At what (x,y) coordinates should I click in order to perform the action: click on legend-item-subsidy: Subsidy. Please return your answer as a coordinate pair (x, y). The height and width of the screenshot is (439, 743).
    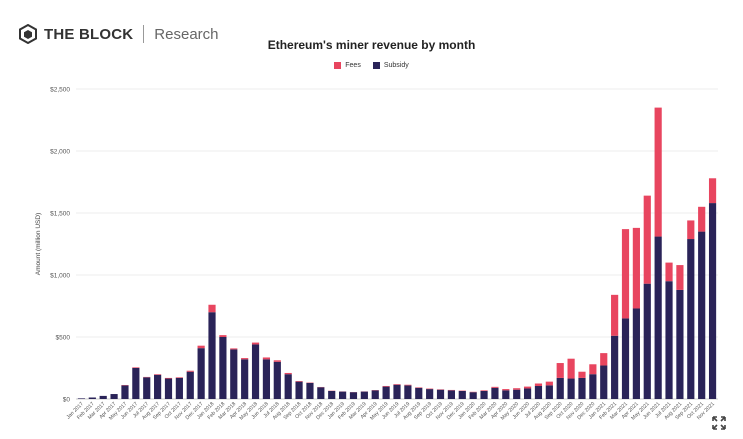
    Looking at the image, I should click on (390, 65).